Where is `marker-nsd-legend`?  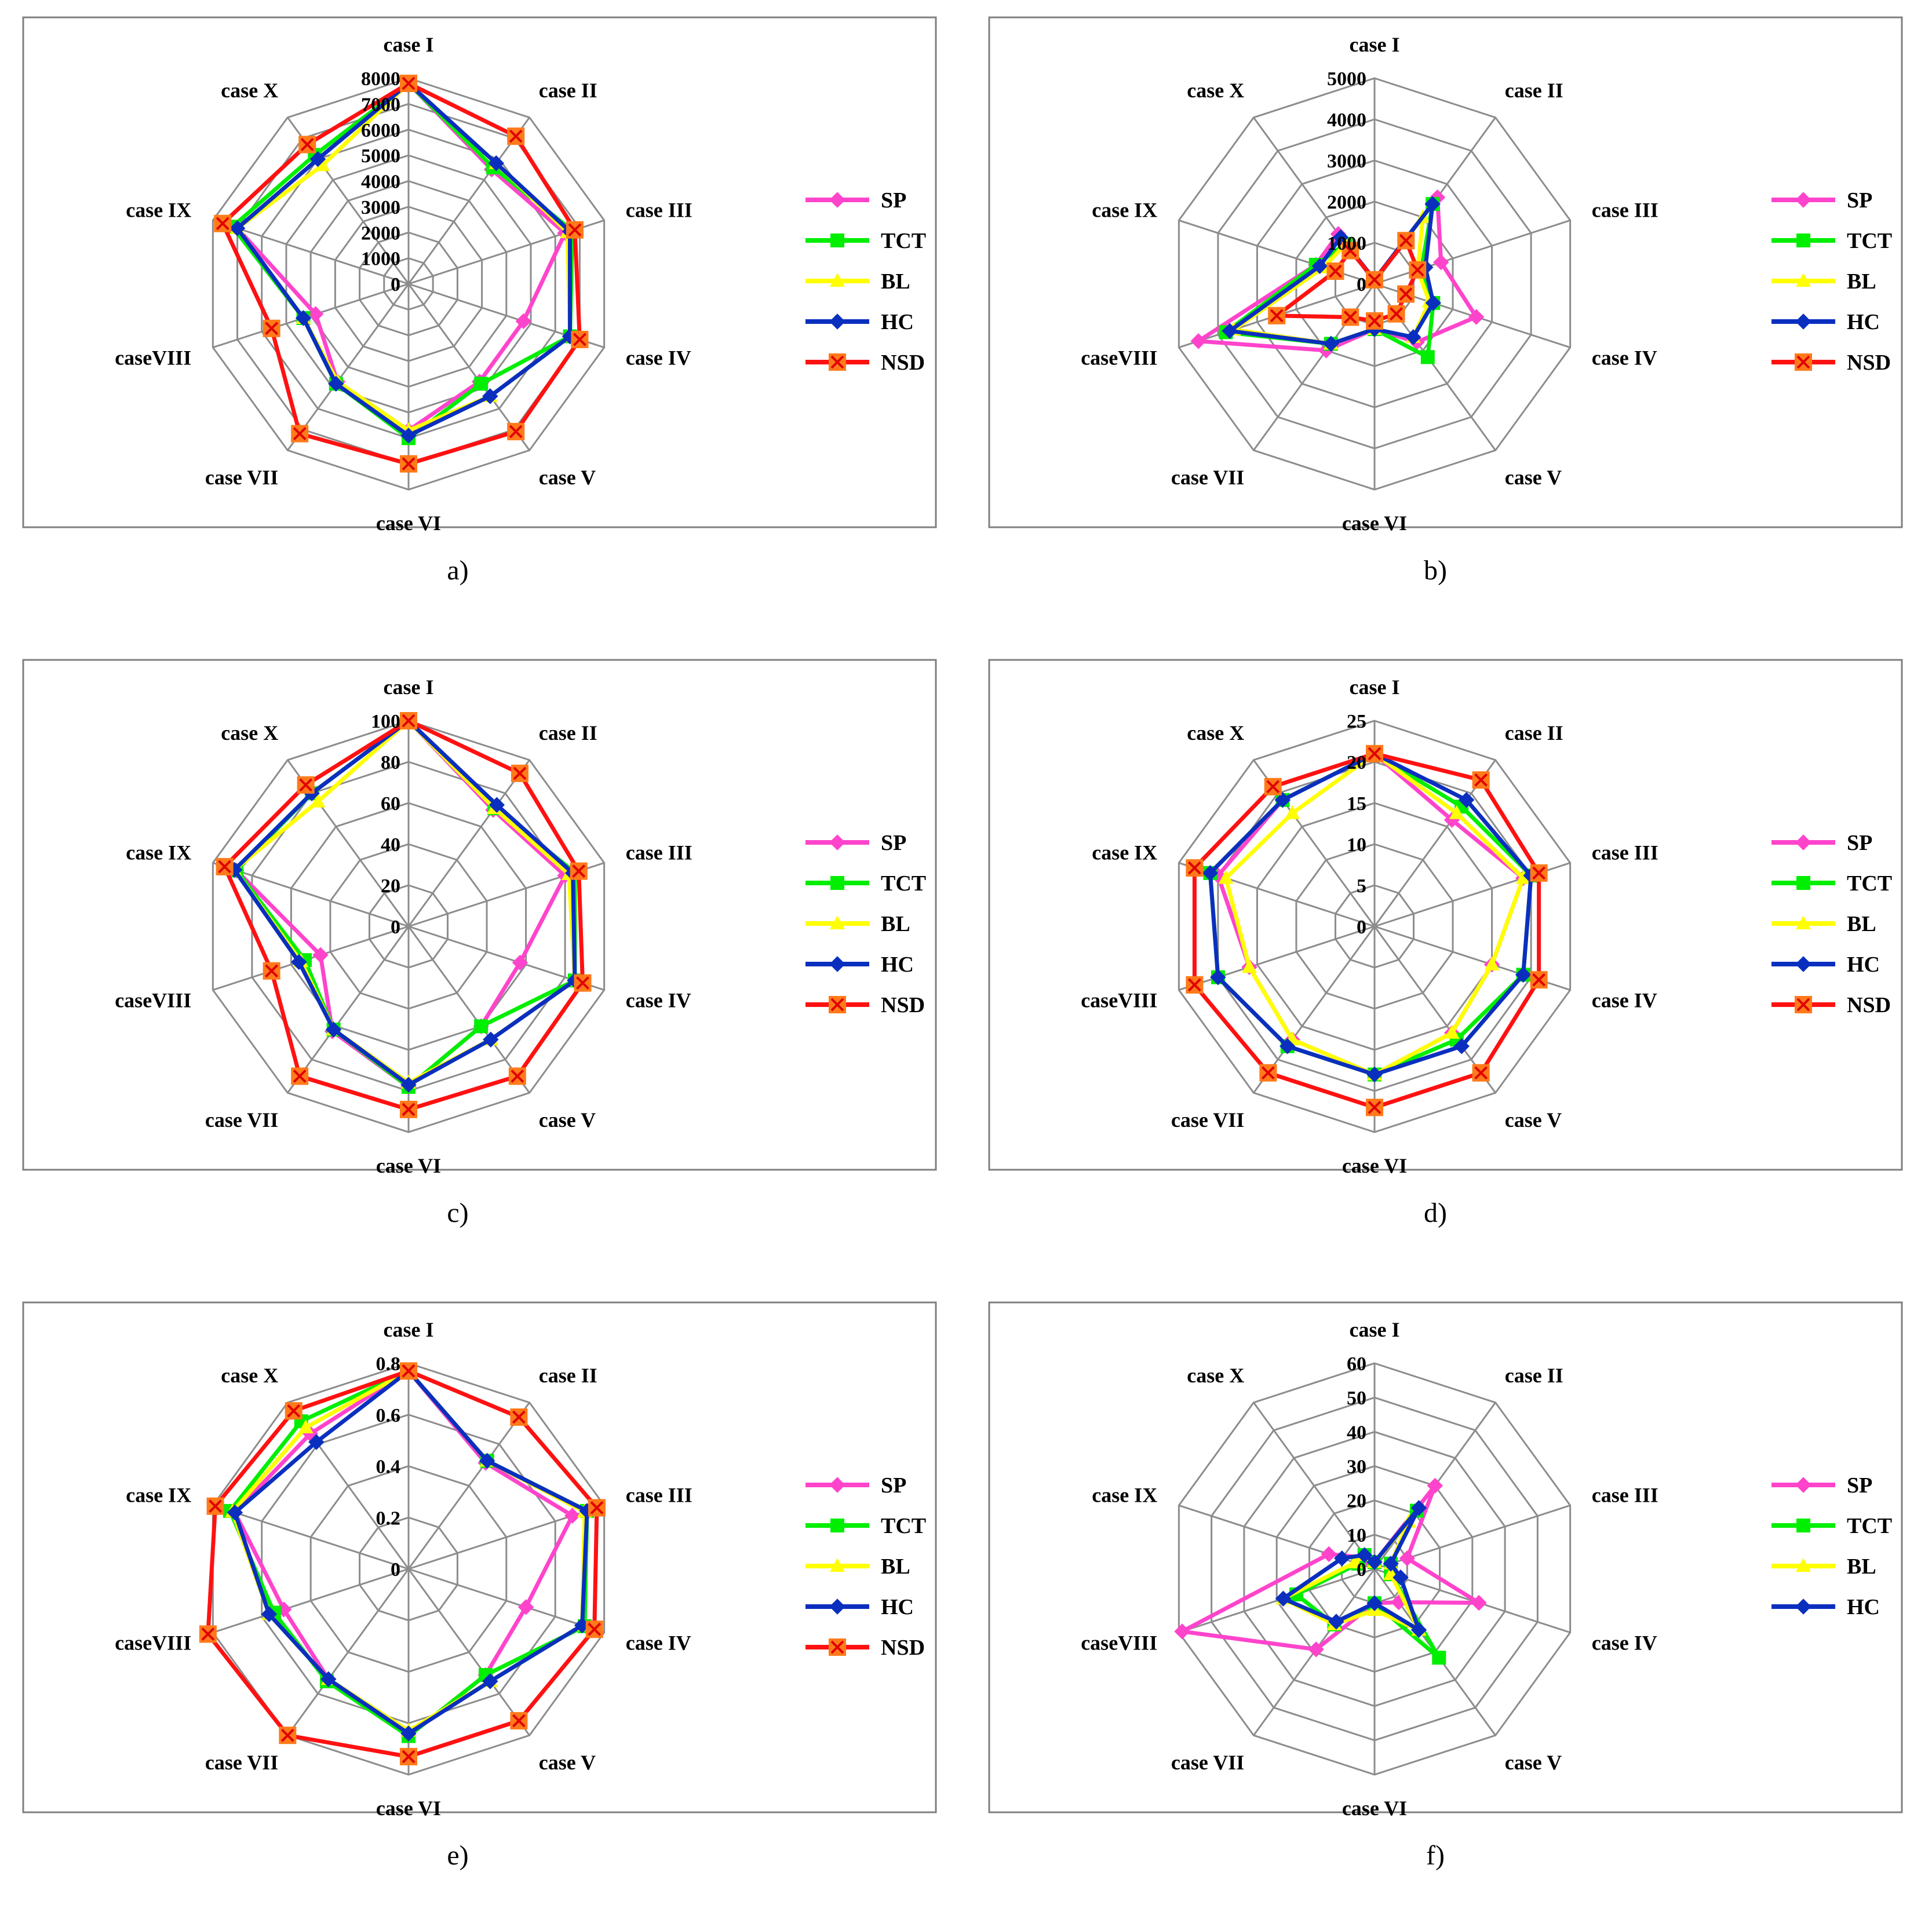 marker-nsd-legend is located at coordinates (837, 1004).